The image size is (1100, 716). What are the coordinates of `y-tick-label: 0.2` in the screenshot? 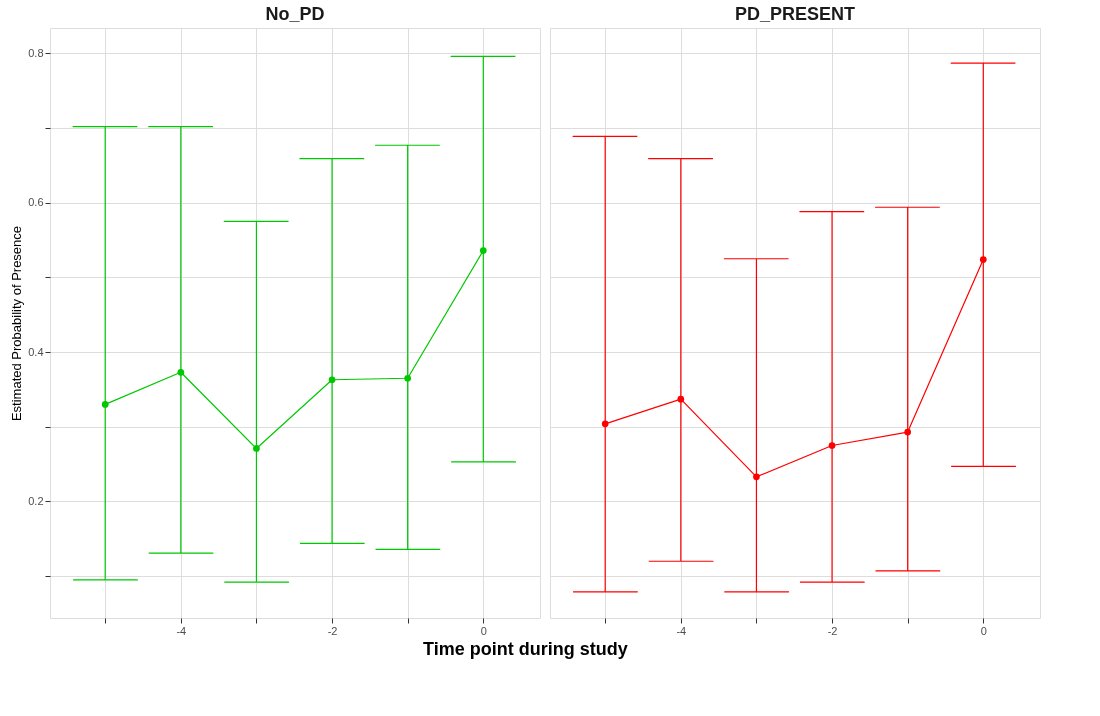 It's located at (36, 500).